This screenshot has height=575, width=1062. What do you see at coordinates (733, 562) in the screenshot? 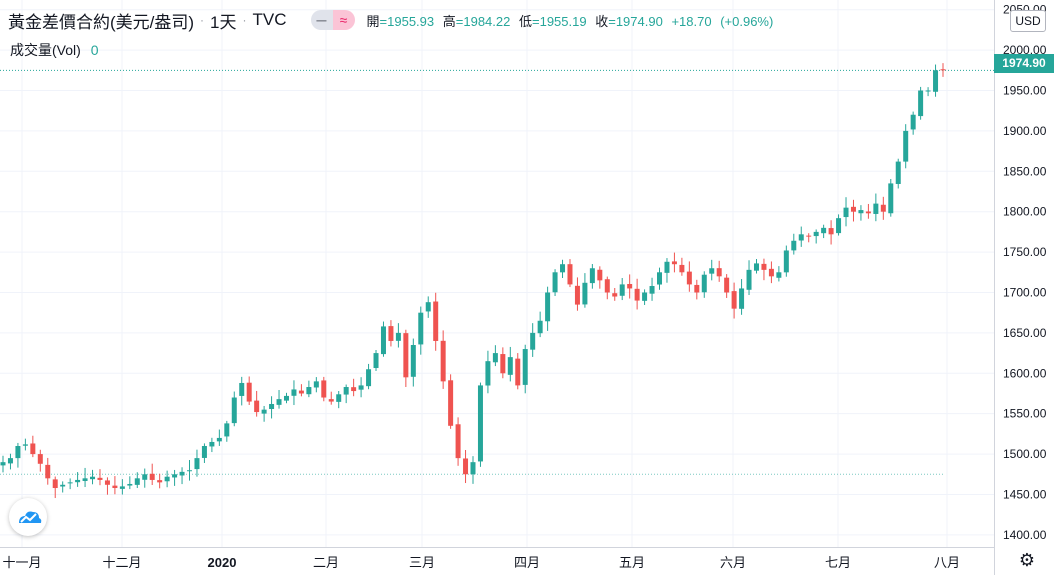
I see `x-tick-label: 六月` at bounding box center [733, 562].